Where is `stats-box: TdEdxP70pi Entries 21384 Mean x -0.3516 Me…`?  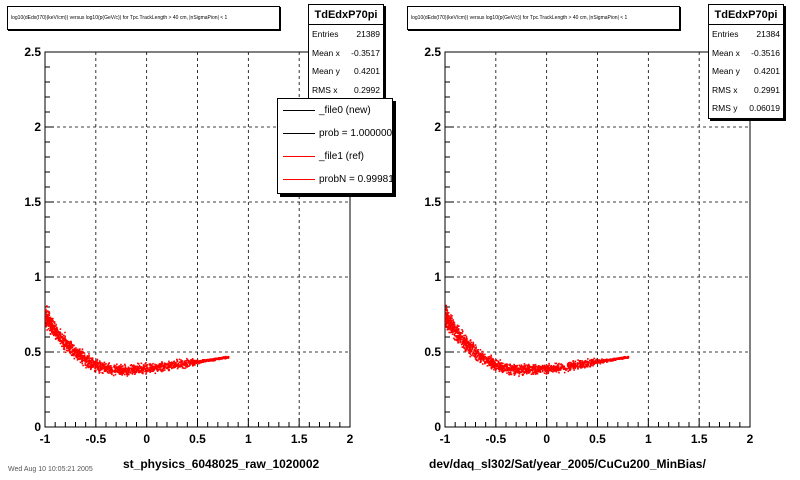 stats-box: TdEdxP70pi Entries 21384 Mean x -0.3516 Me… is located at coordinates (746, 61).